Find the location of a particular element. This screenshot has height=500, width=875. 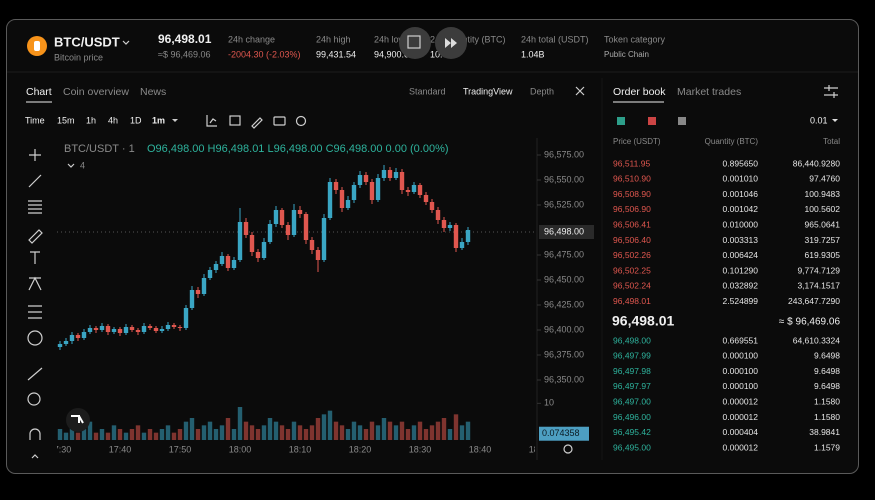

book-settings is located at coordinates (831, 91).